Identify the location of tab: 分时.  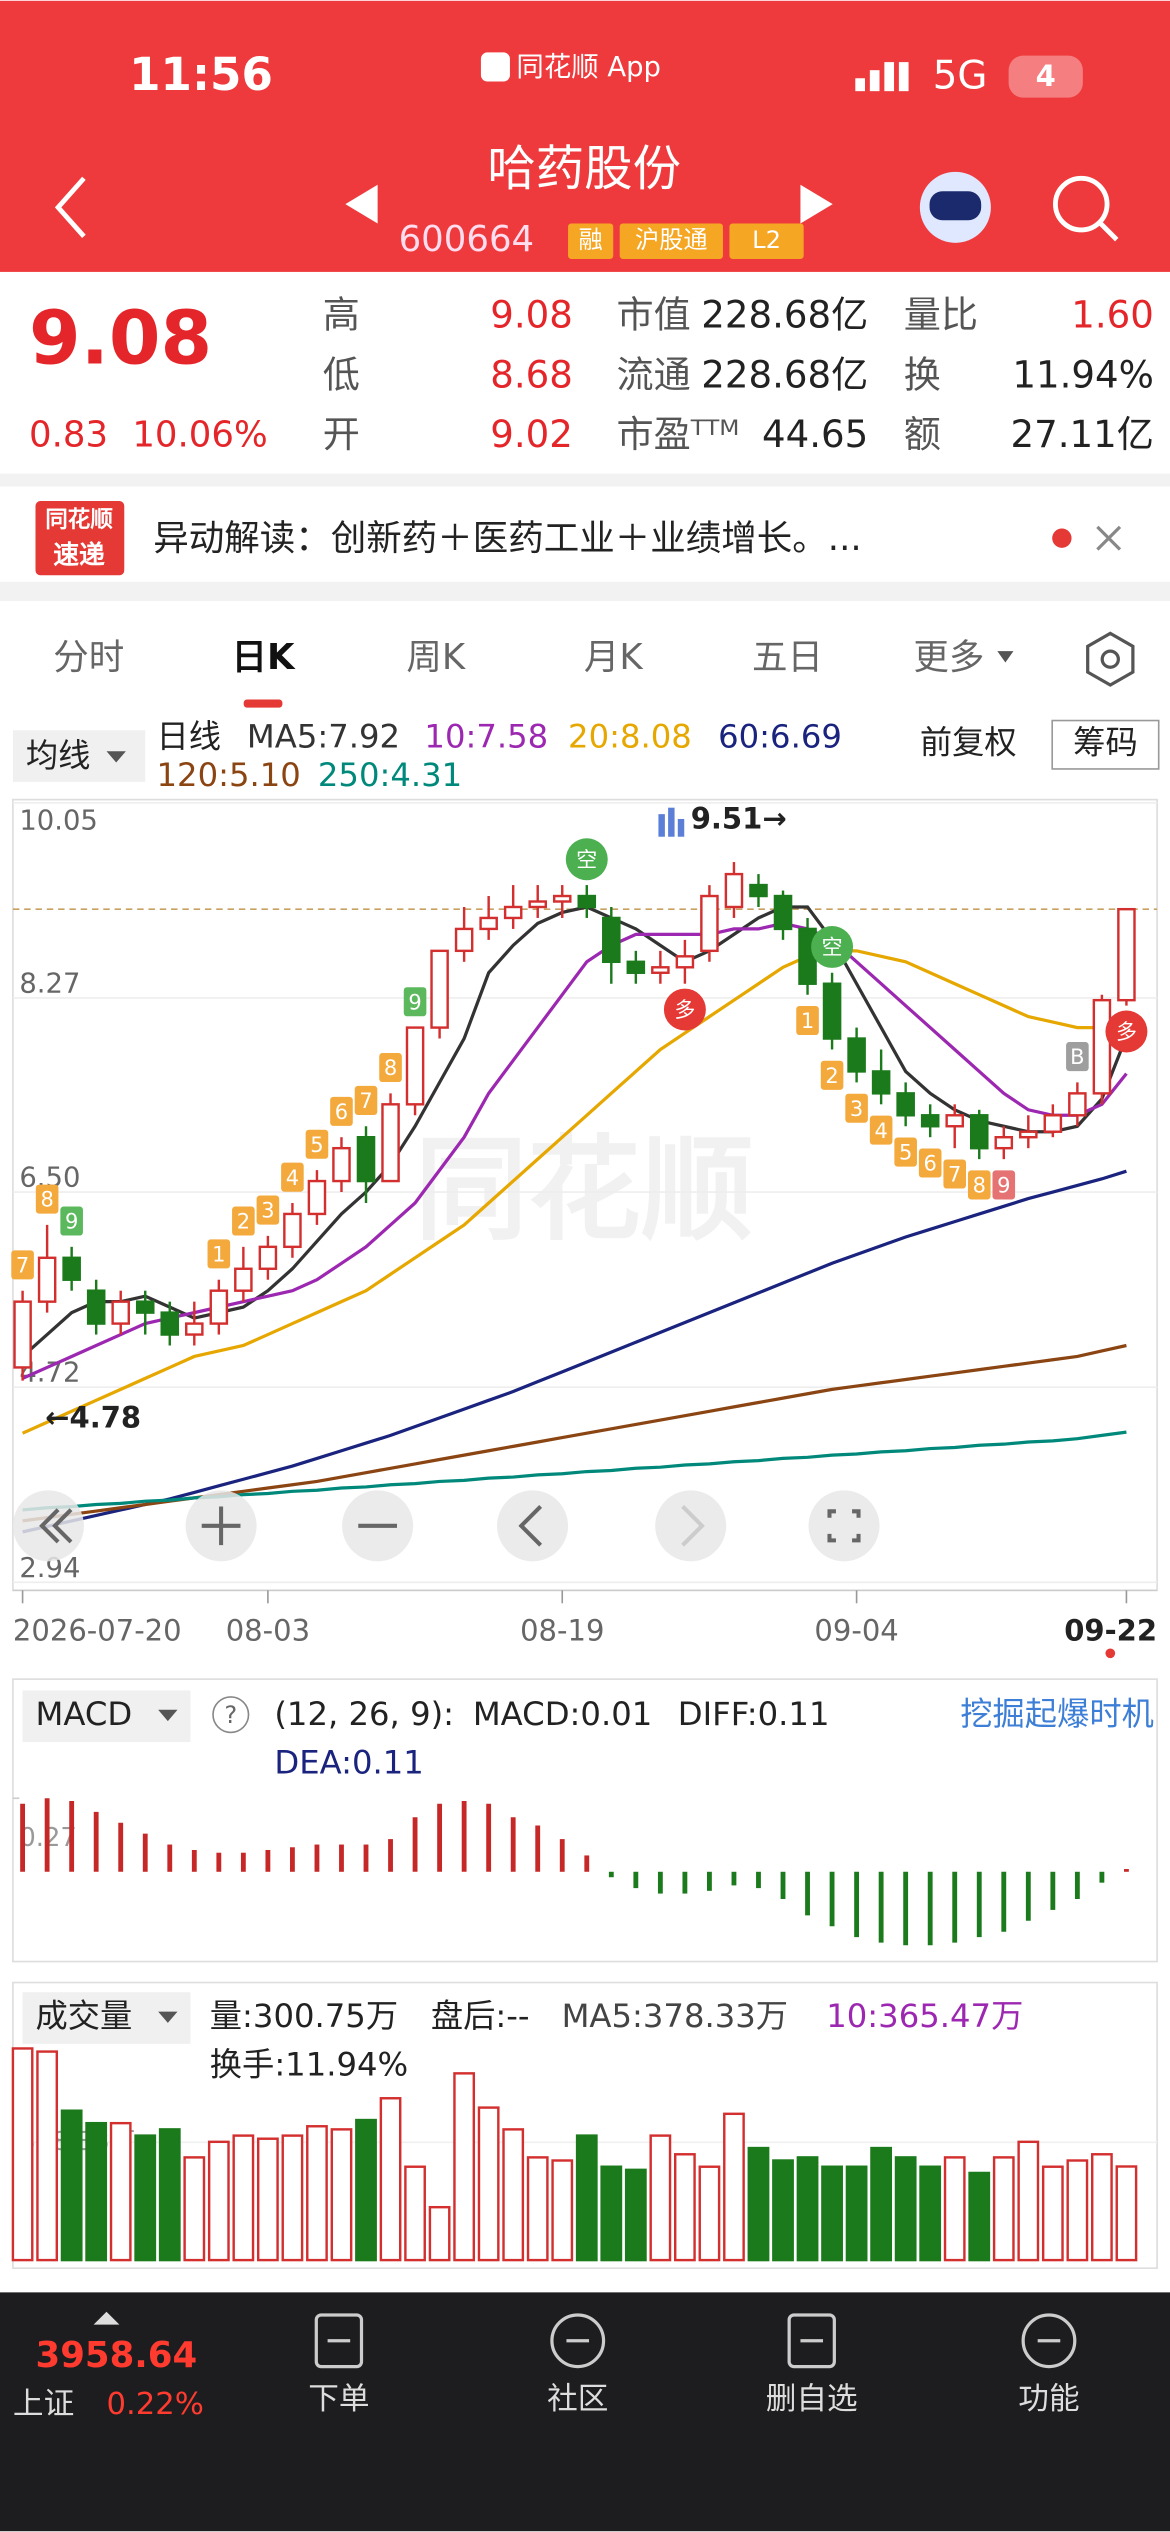
(88, 657).